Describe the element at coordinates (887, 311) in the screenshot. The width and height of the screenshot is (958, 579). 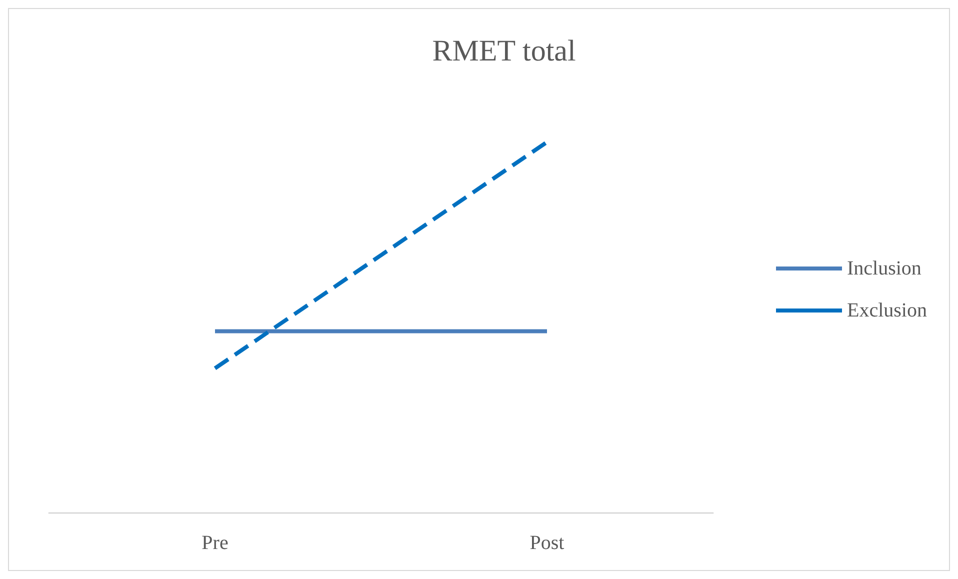
I see `legend-label: Exclusion` at that location.